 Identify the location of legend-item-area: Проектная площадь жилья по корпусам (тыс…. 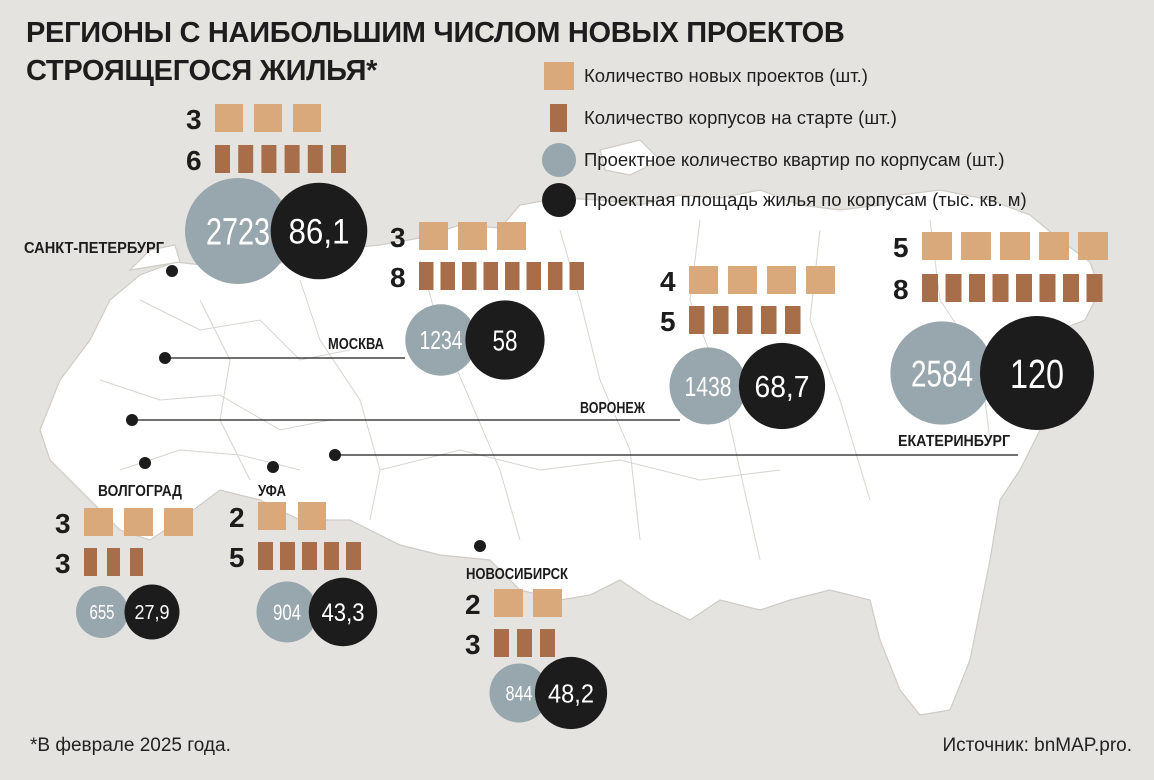
(840, 203).